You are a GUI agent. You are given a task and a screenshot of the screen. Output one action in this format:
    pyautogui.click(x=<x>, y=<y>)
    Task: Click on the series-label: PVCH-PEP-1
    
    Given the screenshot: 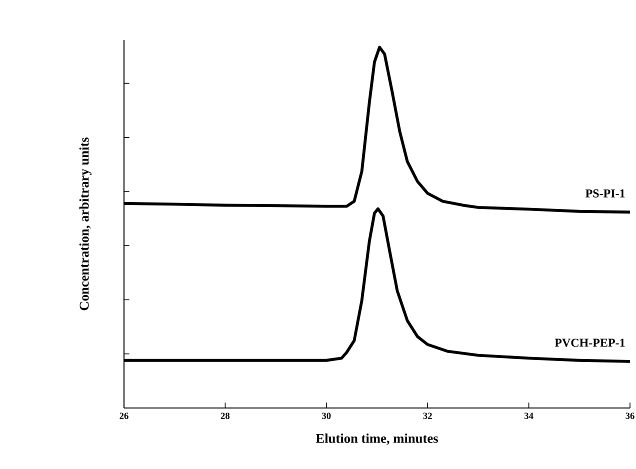 What is the action you would take?
    pyautogui.click(x=589, y=342)
    